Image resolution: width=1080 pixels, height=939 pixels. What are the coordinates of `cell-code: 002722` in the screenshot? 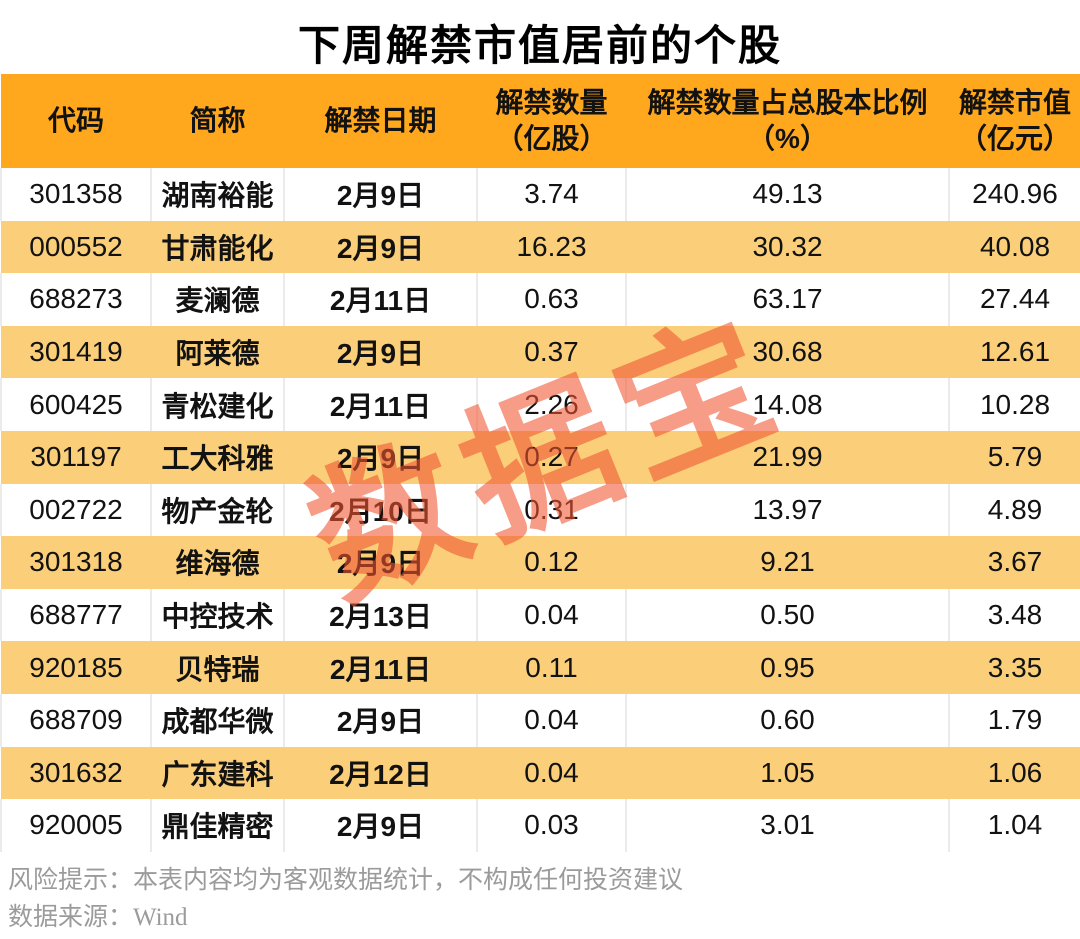 It's located at (75, 510).